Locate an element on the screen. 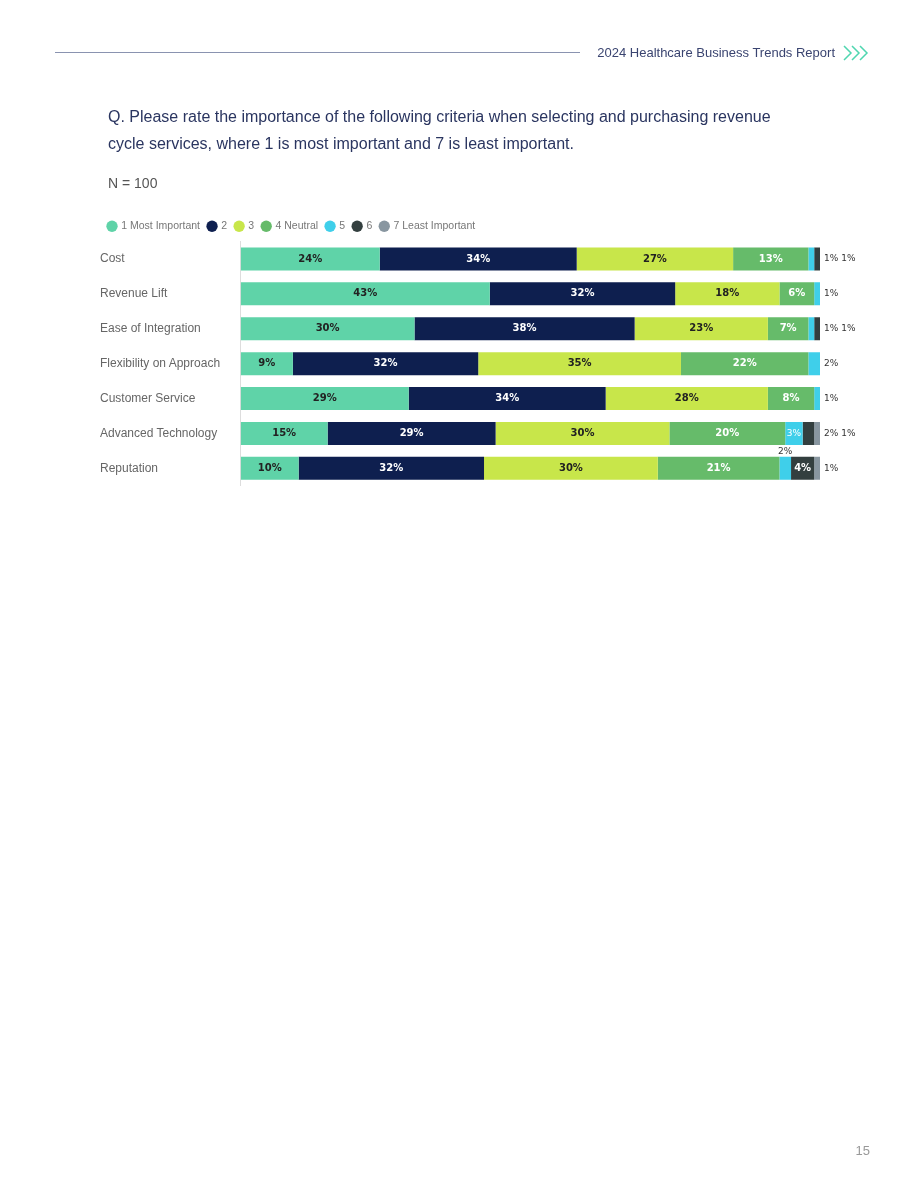  data-label: 21% is located at coordinates (718, 467).